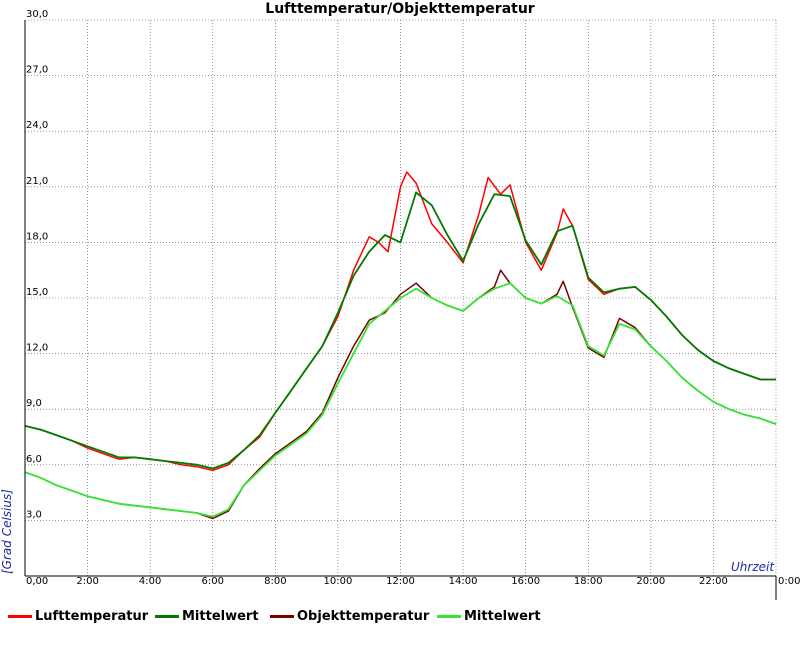  I want to click on x-tick-label: 8:00, so click(275, 581).